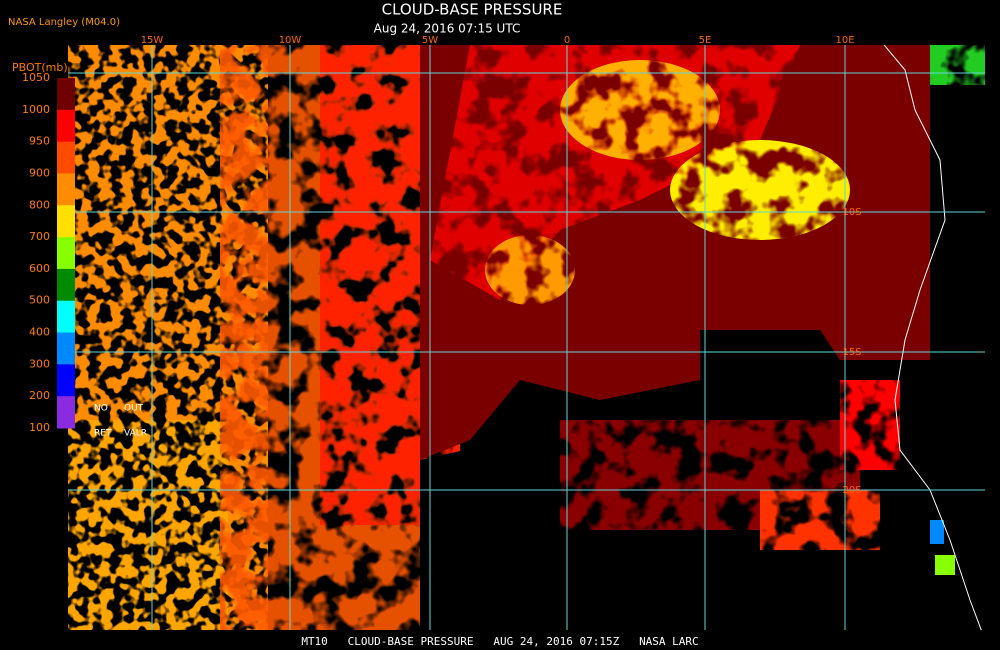 The width and height of the screenshot is (1000, 650). Describe the element at coordinates (152, 40) in the screenshot. I see `longitude-label: 15W` at that location.